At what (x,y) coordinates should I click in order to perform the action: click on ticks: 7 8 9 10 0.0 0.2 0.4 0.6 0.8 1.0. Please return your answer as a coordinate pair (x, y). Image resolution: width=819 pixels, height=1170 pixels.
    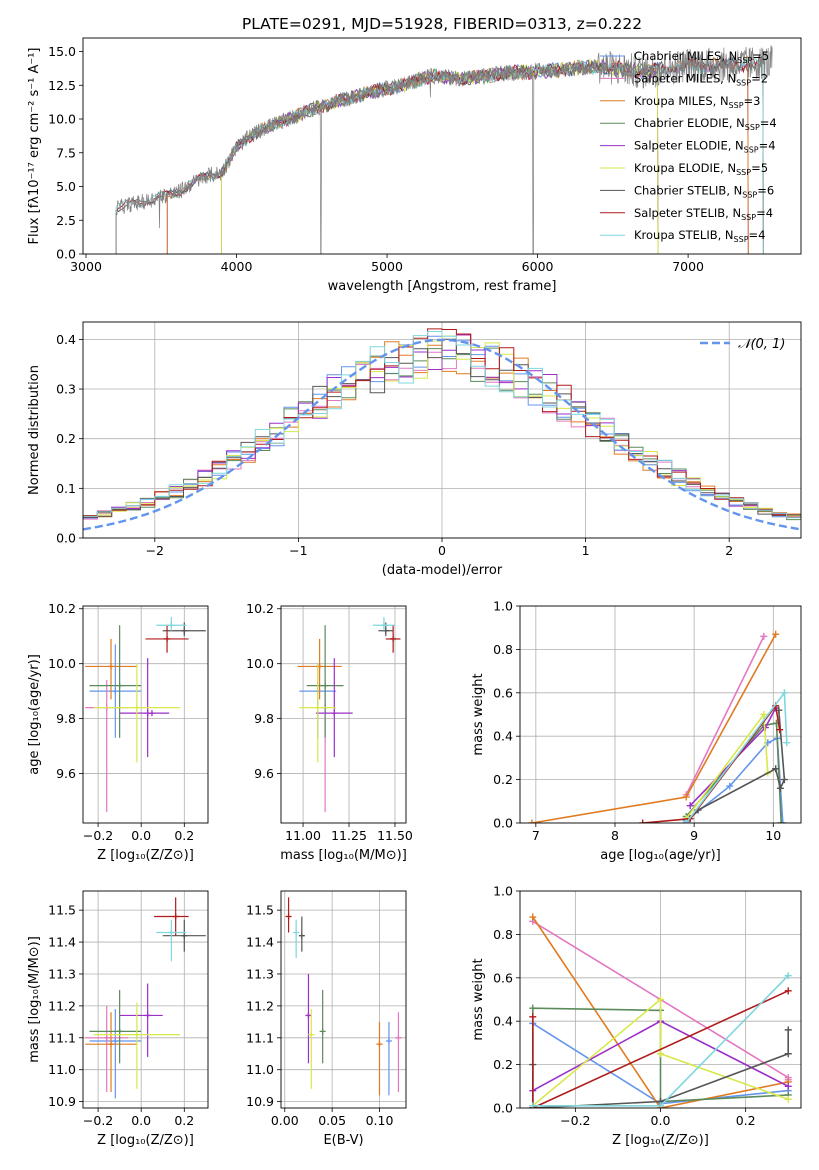
    Looking at the image, I should click on (637, 721).